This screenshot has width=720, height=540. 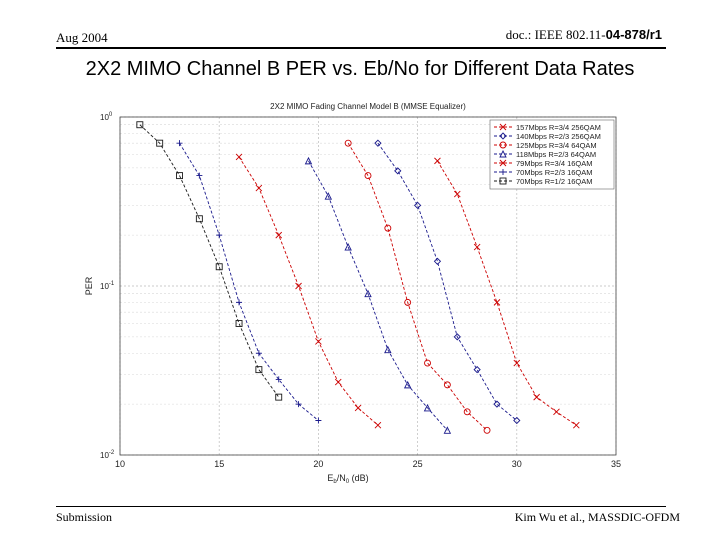 I want to click on legend-box, so click(x=552, y=154).